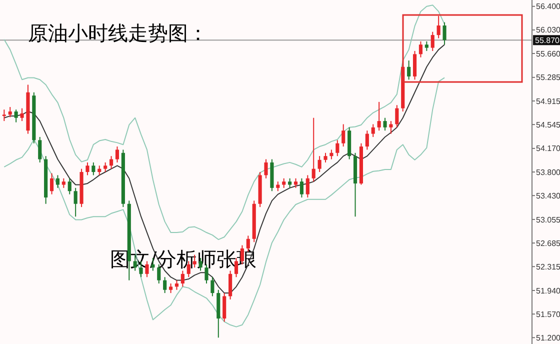 This screenshot has height=344, width=560. What do you see at coordinates (548, 101) in the screenshot?
I see `y-tick-label: 54.915` at bounding box center [548, 101].